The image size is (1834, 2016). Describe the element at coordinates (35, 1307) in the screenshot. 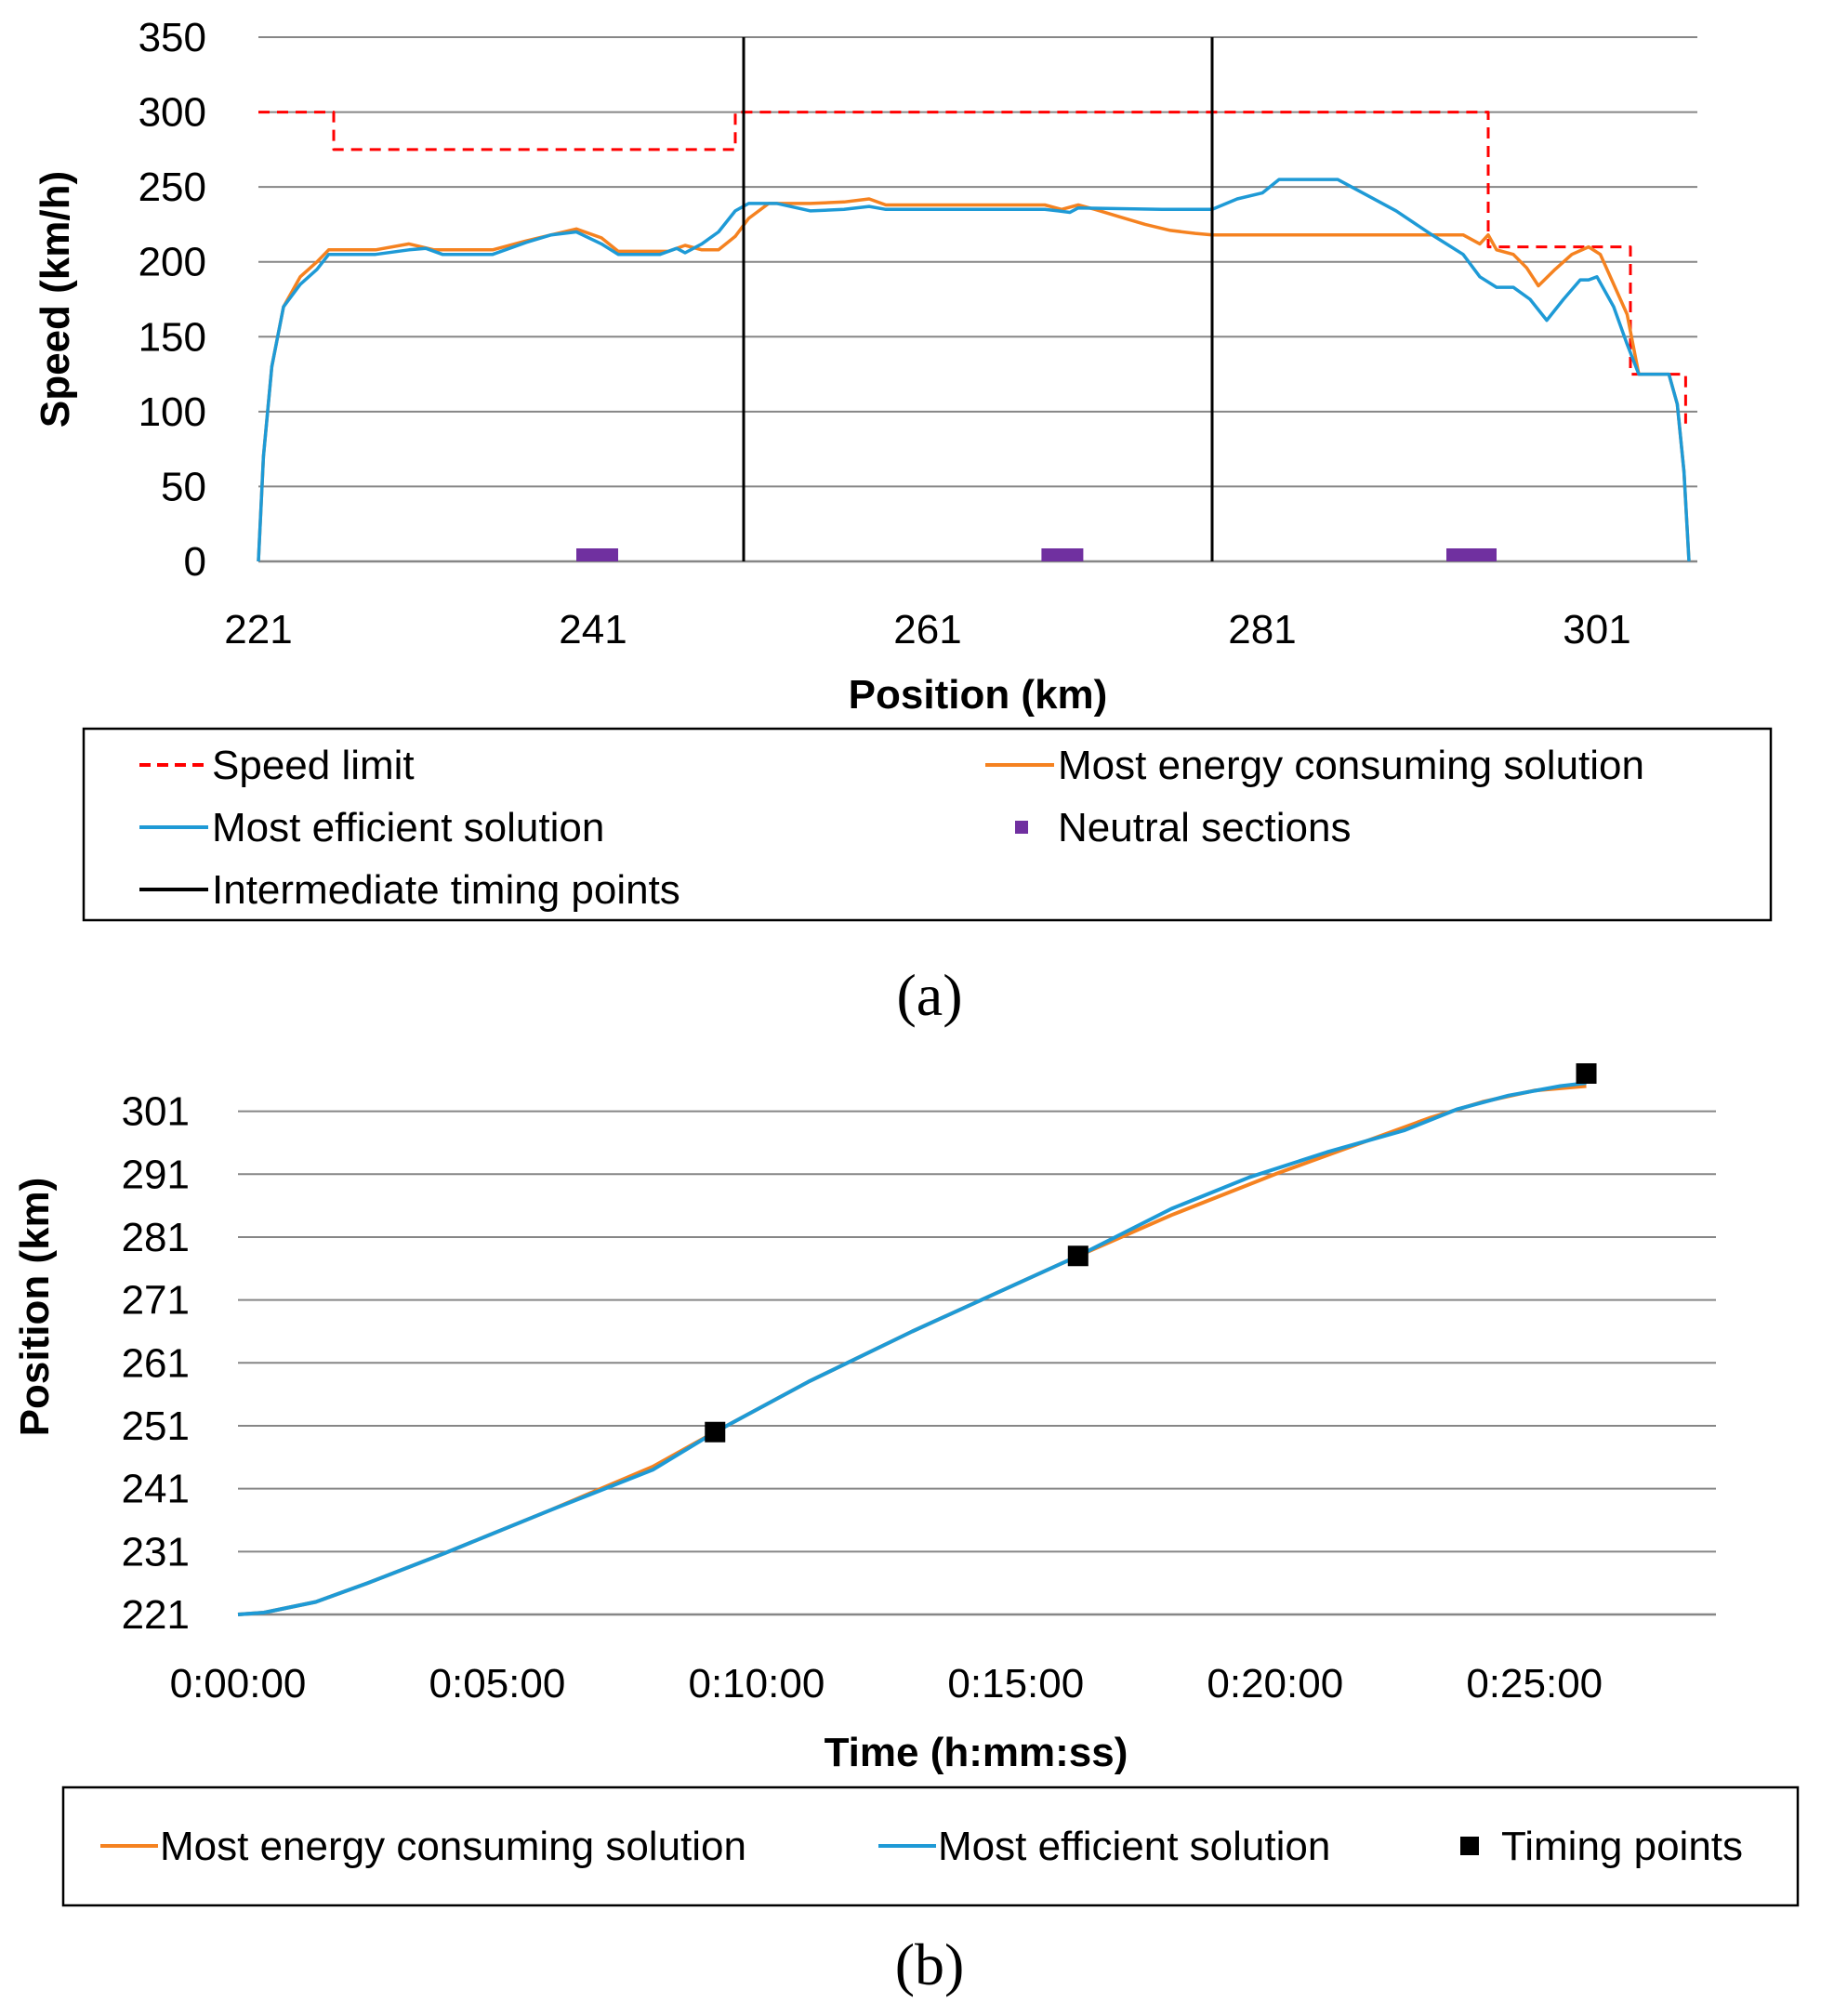

I see `panel-b-y-axis-title: Position (km)` at that location.